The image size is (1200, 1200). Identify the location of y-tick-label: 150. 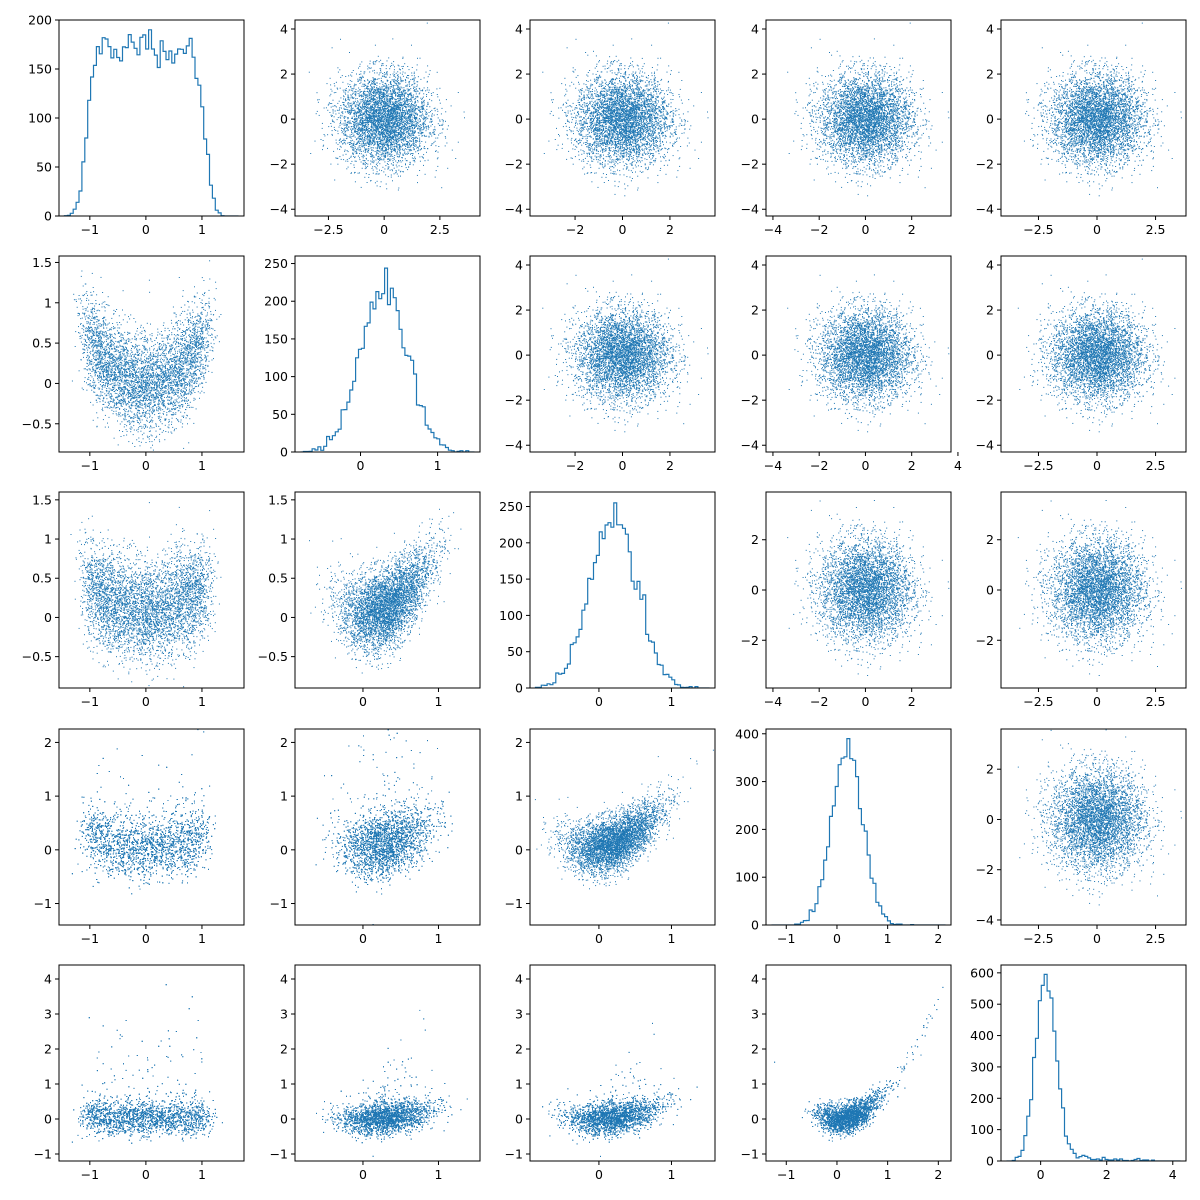
(40, 69).